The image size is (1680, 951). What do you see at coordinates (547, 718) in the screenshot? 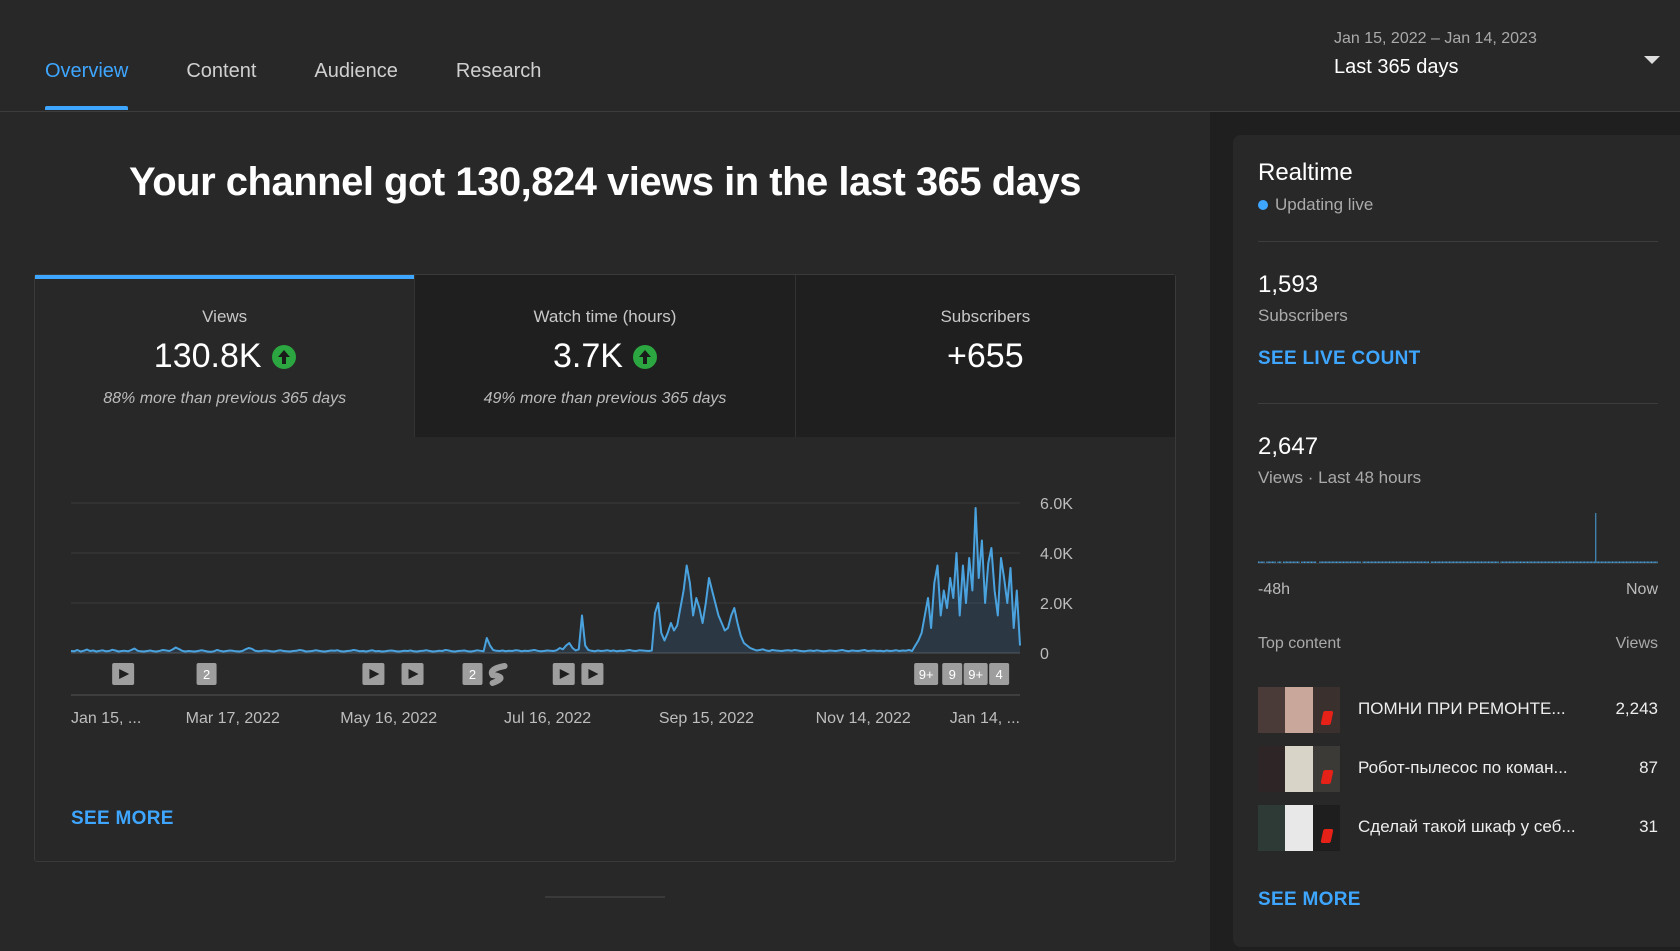
I see `x-tick-label: Jul 16, 2022` at bounding box center [547, 718].